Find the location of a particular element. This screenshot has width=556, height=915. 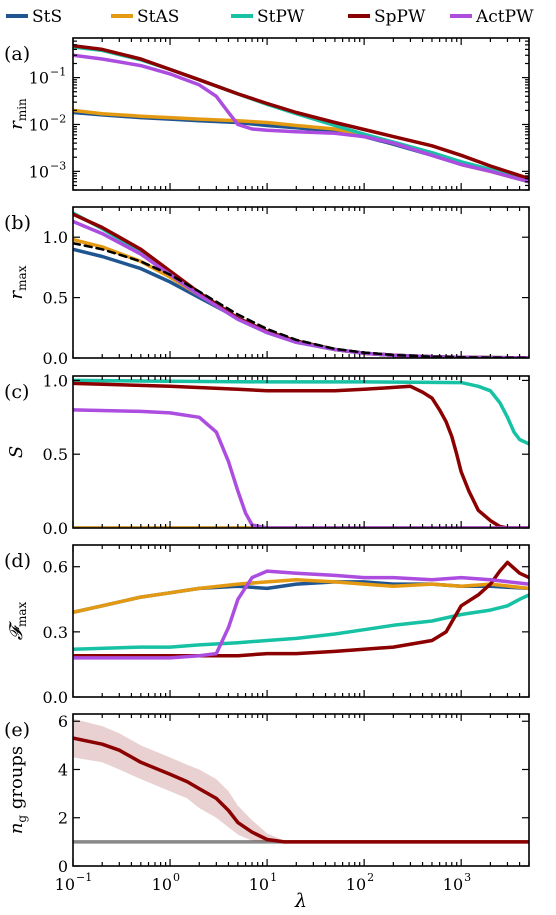

panel-tag: (c) is located at coordinates (16, 392).